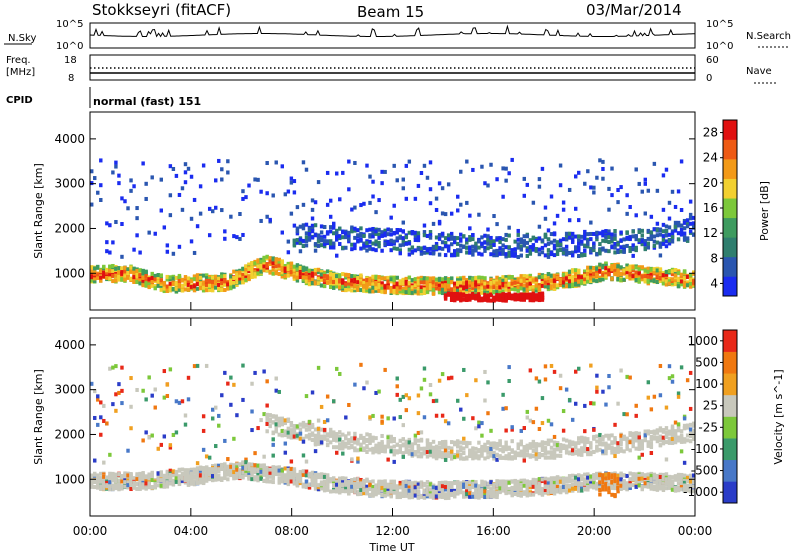 This screenshot has height=554, width=800. I want to click on colorbar-tick-label: 12, so click(710, 233).